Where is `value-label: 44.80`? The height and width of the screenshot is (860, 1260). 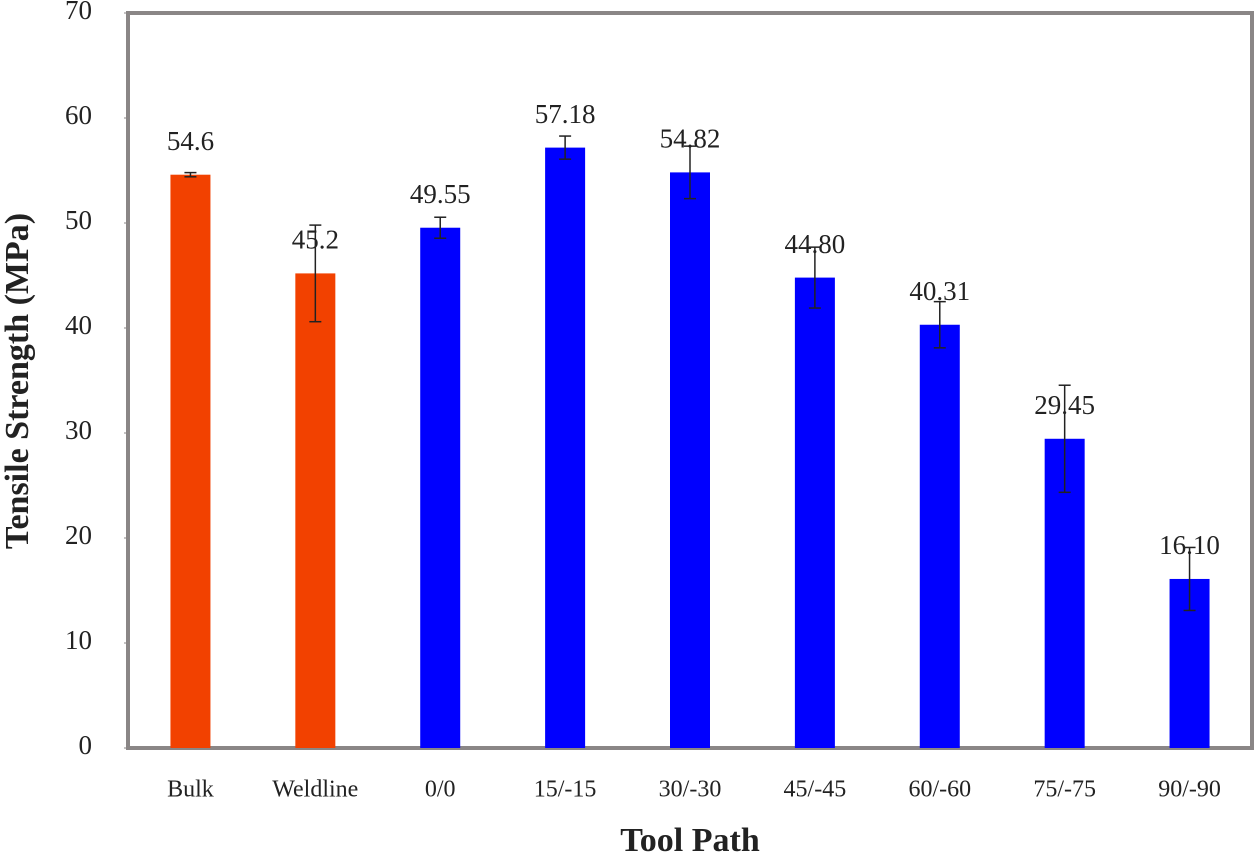
value-label: 44.80 is located at coordinates (815, 244).